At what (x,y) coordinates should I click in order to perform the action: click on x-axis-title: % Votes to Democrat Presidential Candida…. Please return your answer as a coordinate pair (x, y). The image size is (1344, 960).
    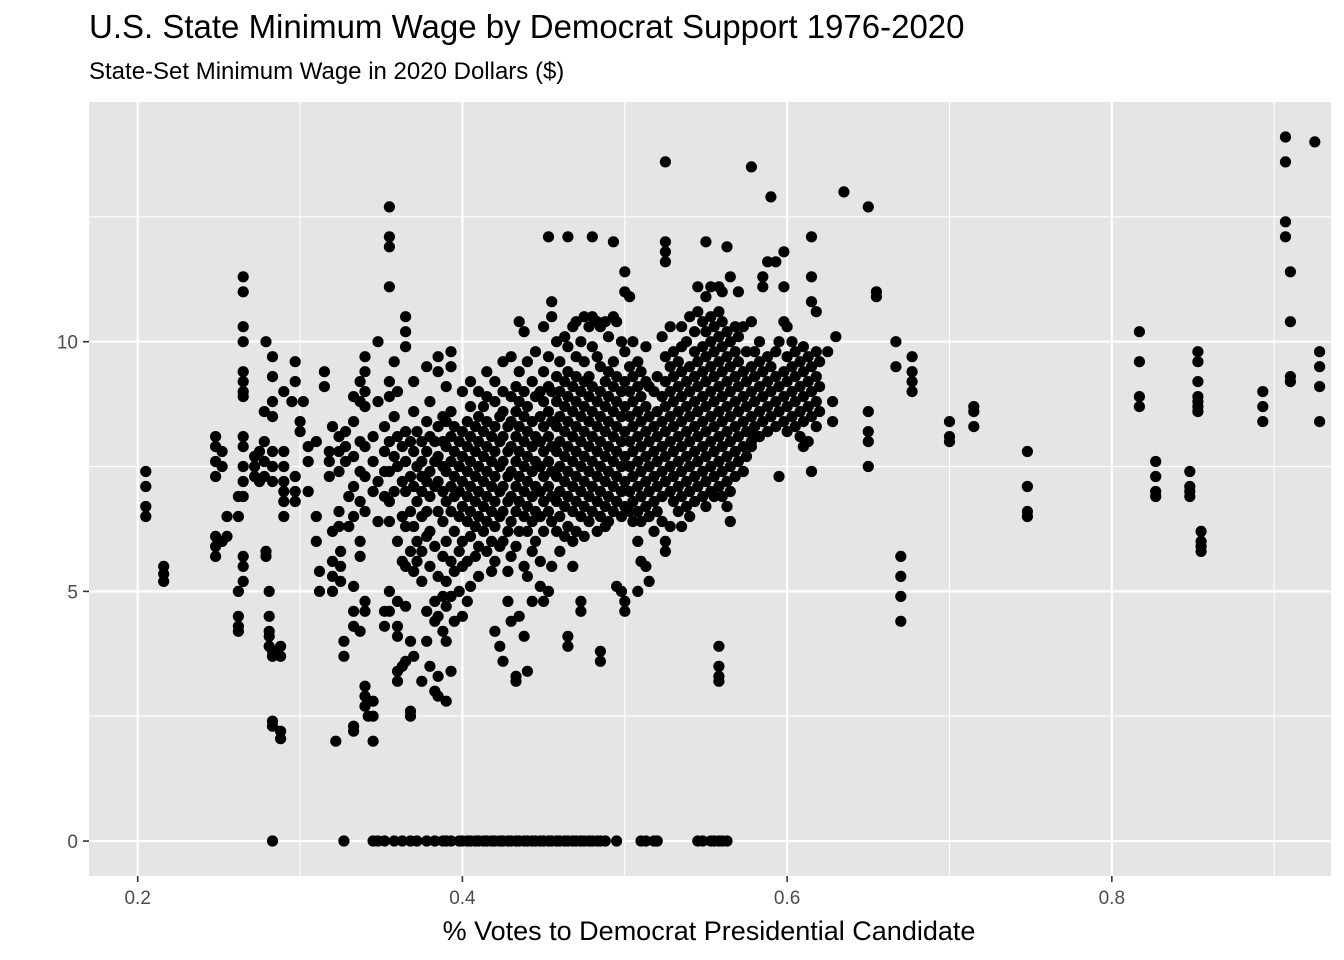
    Looking at the image, I should click on (709, 931).